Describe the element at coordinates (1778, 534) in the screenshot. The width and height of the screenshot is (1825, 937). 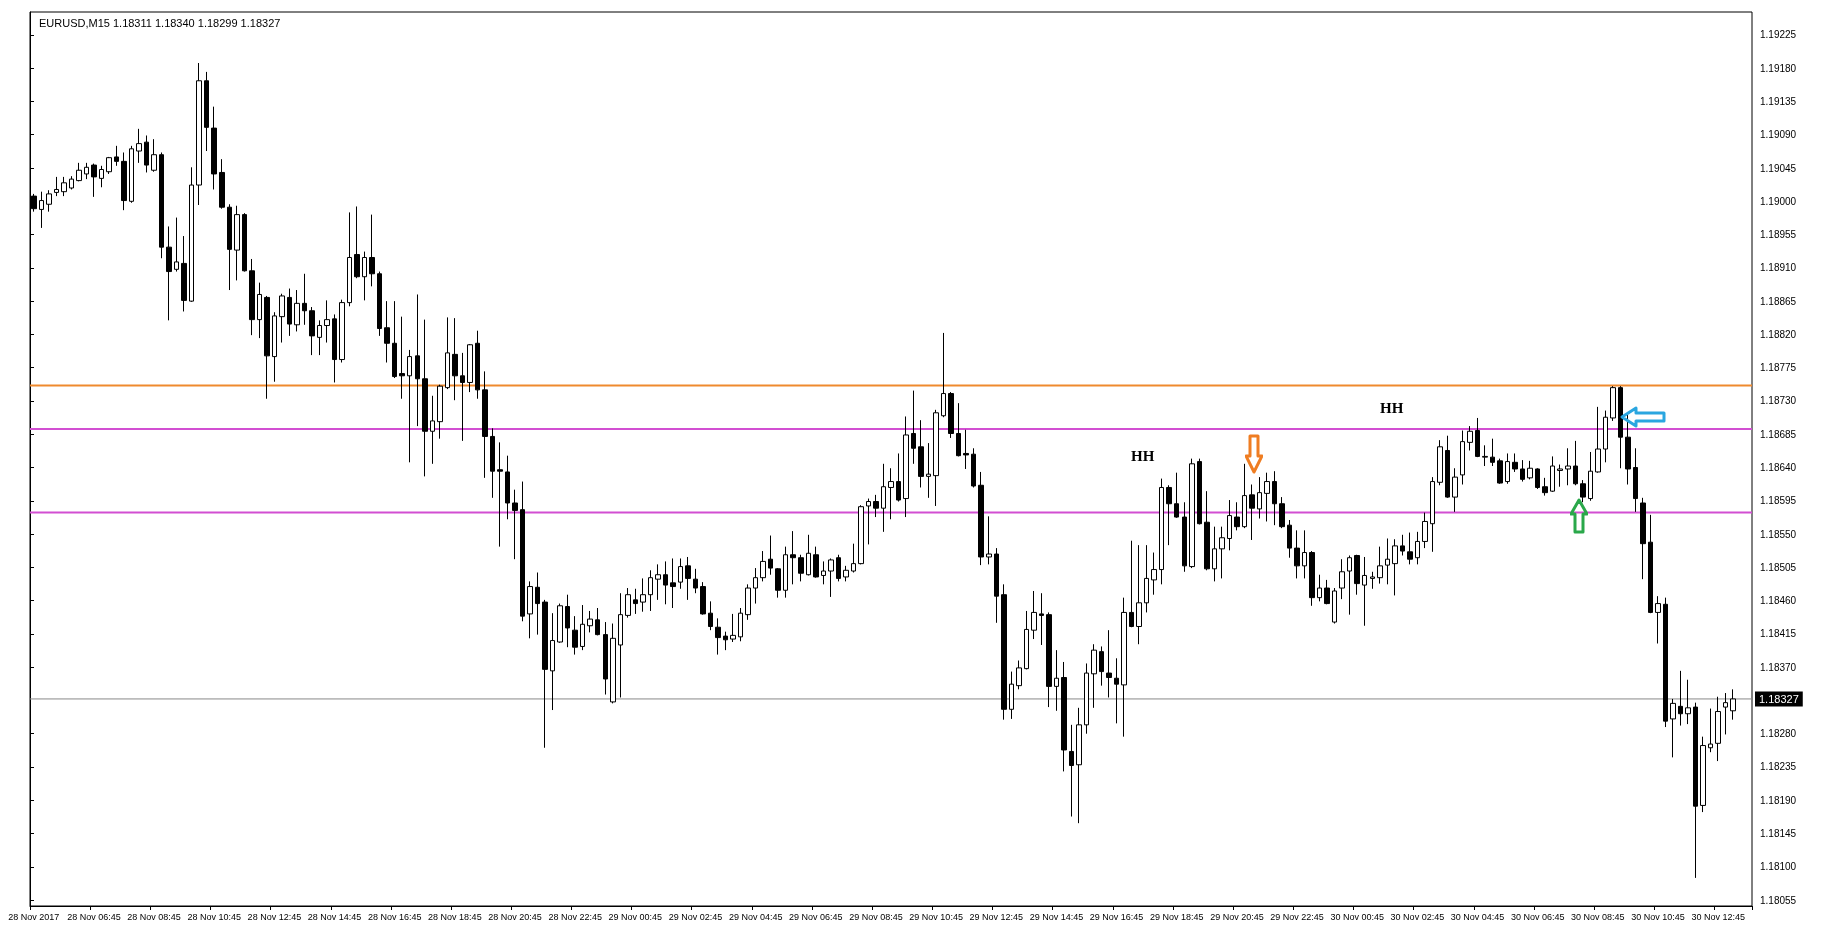
I see `y-tick-label: 1.18550` at that location.